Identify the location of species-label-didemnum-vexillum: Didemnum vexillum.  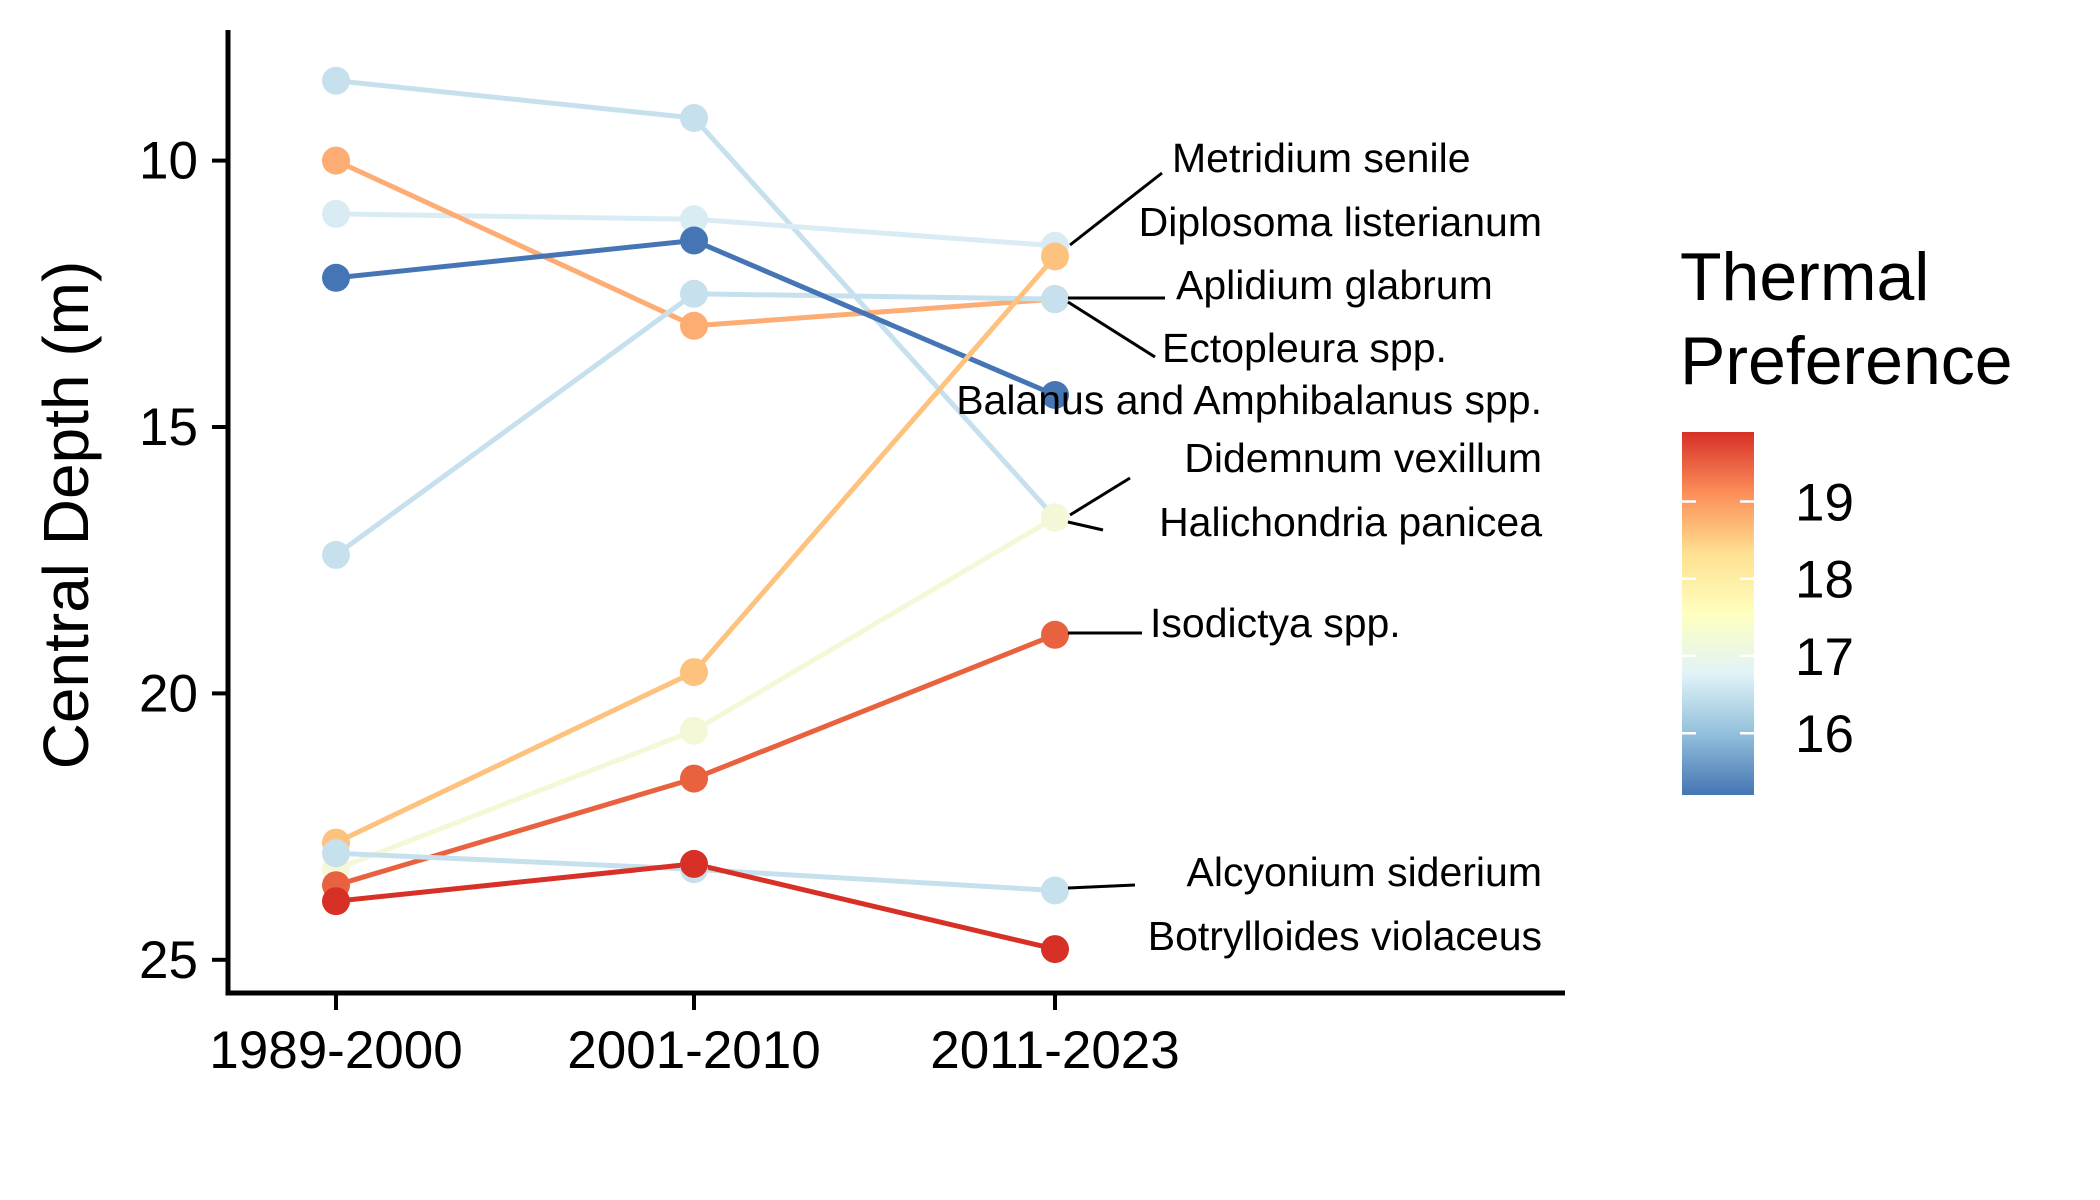
(1363, 458).